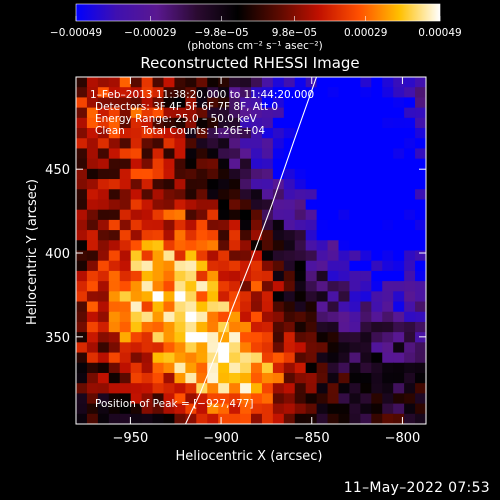 The image size is (500, 500). What do you see at coordinates (222, 33) in the screenshot?
I see `colorbar-tick-label: −9.8e−05` at bounding box center [222, 33].